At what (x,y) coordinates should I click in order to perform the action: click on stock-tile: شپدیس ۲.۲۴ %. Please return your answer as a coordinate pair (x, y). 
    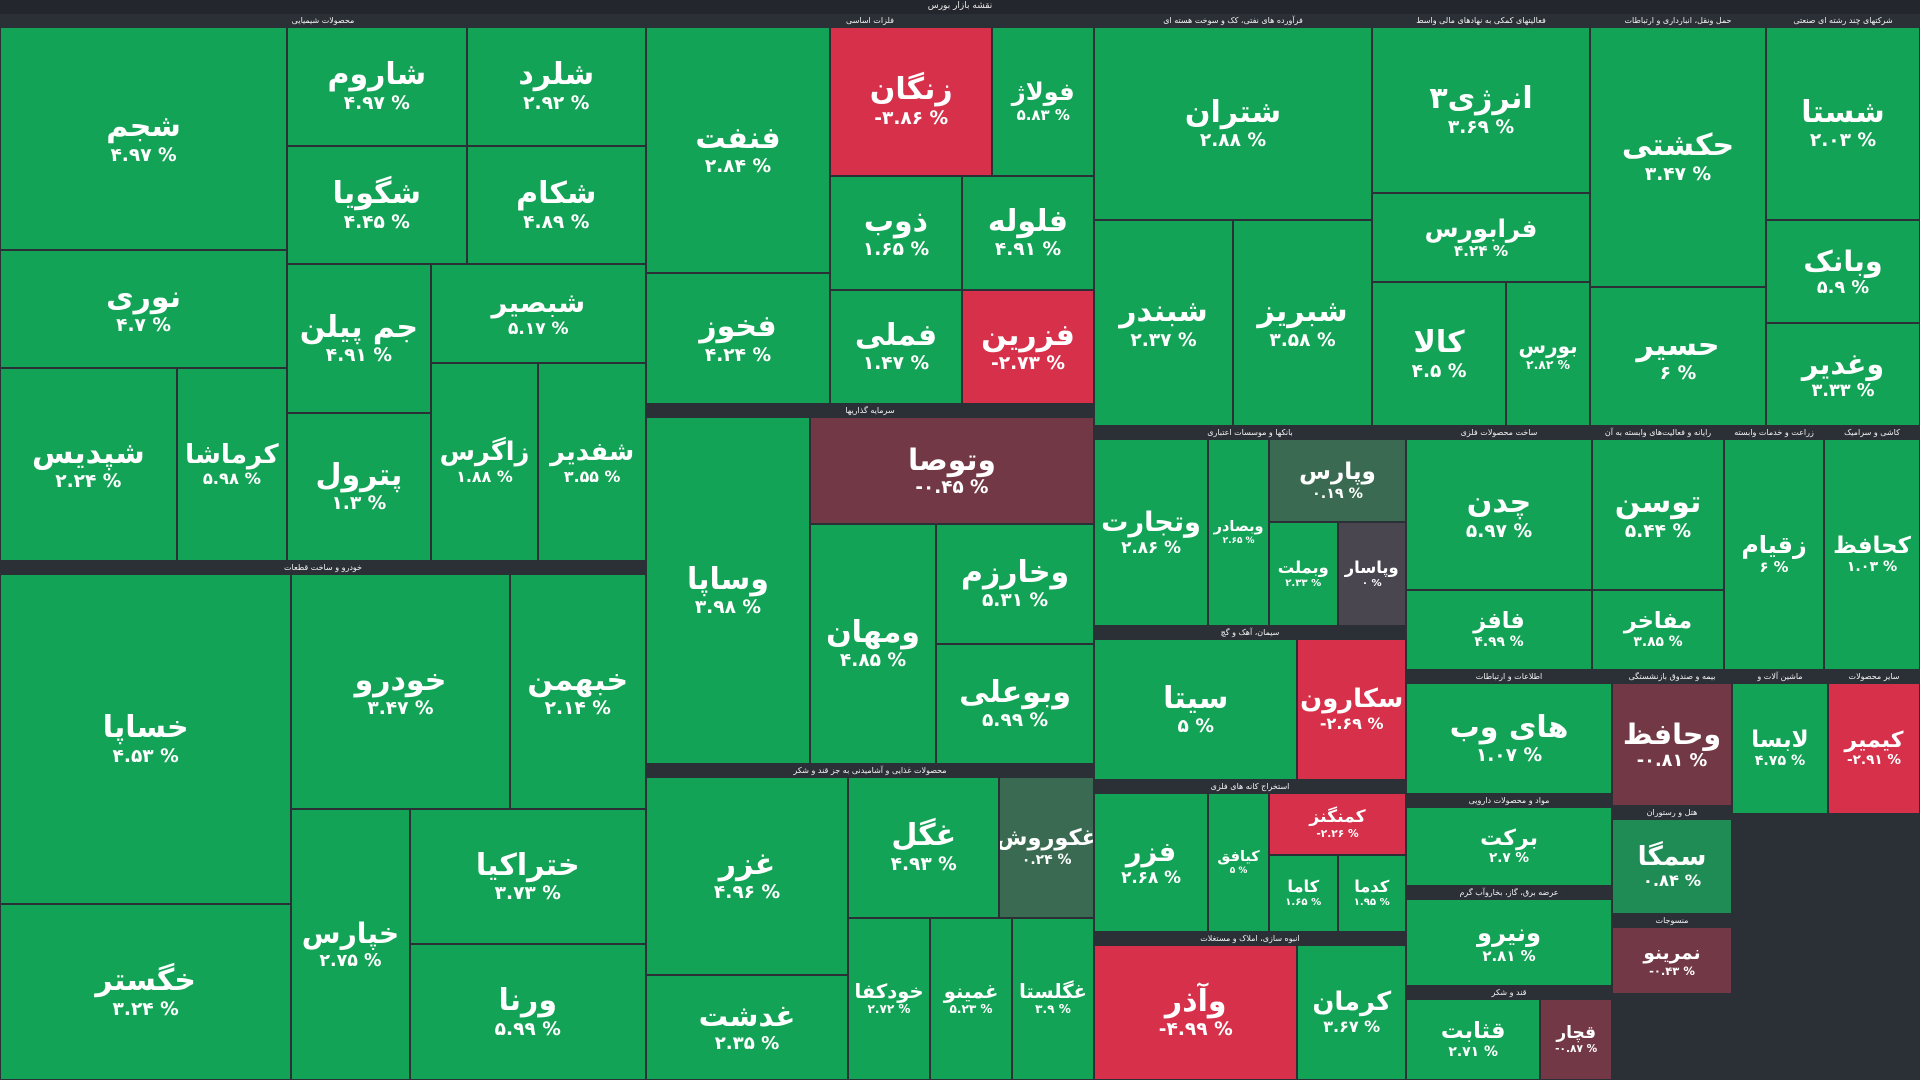
    Looking at the image, I should click on (88, 464).